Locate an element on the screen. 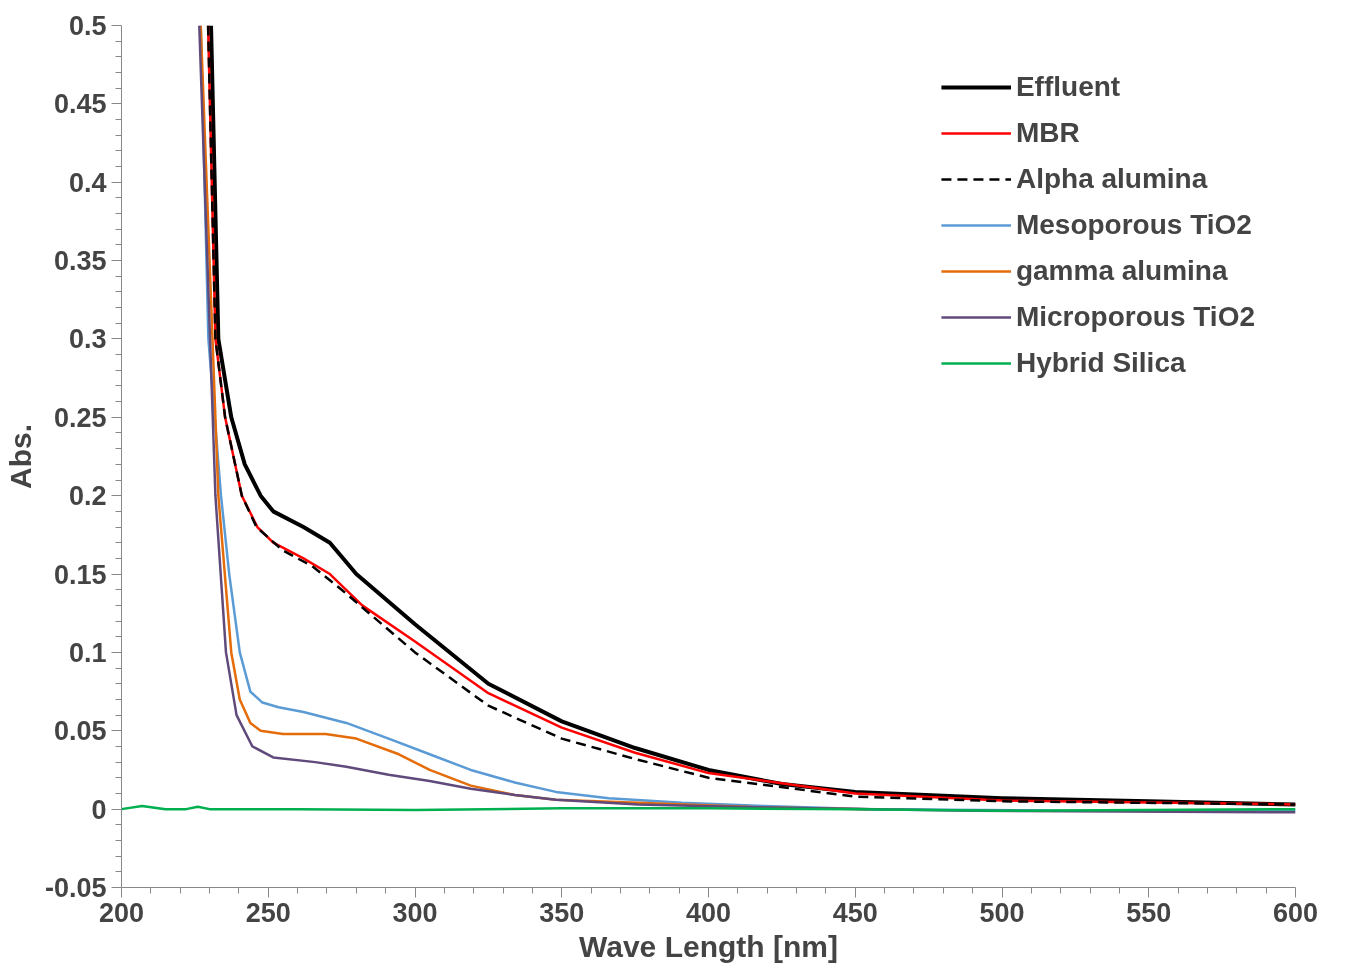 The width and height of the screenshot is (1349, 972). x-tick-label: 450 is located at coordinates (855, 912).